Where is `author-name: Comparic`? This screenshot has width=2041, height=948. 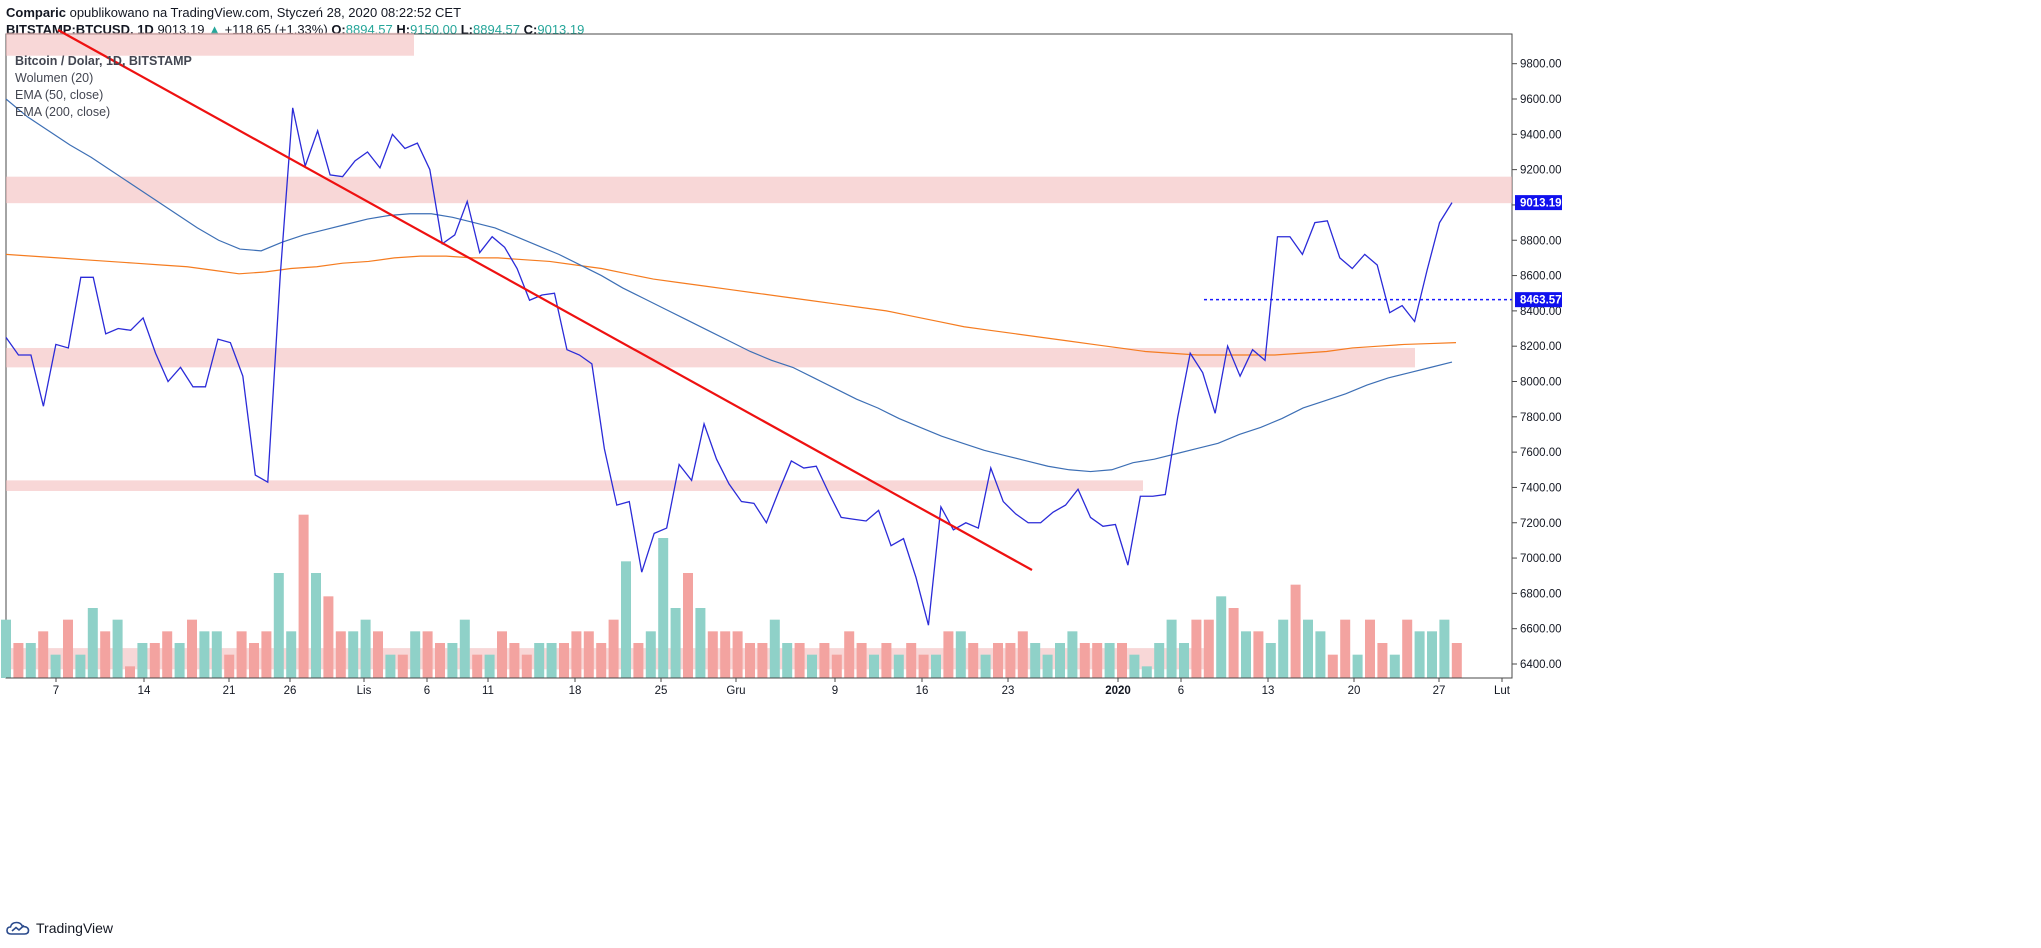
author-name: Comparic is located at coordinates (36, 12).